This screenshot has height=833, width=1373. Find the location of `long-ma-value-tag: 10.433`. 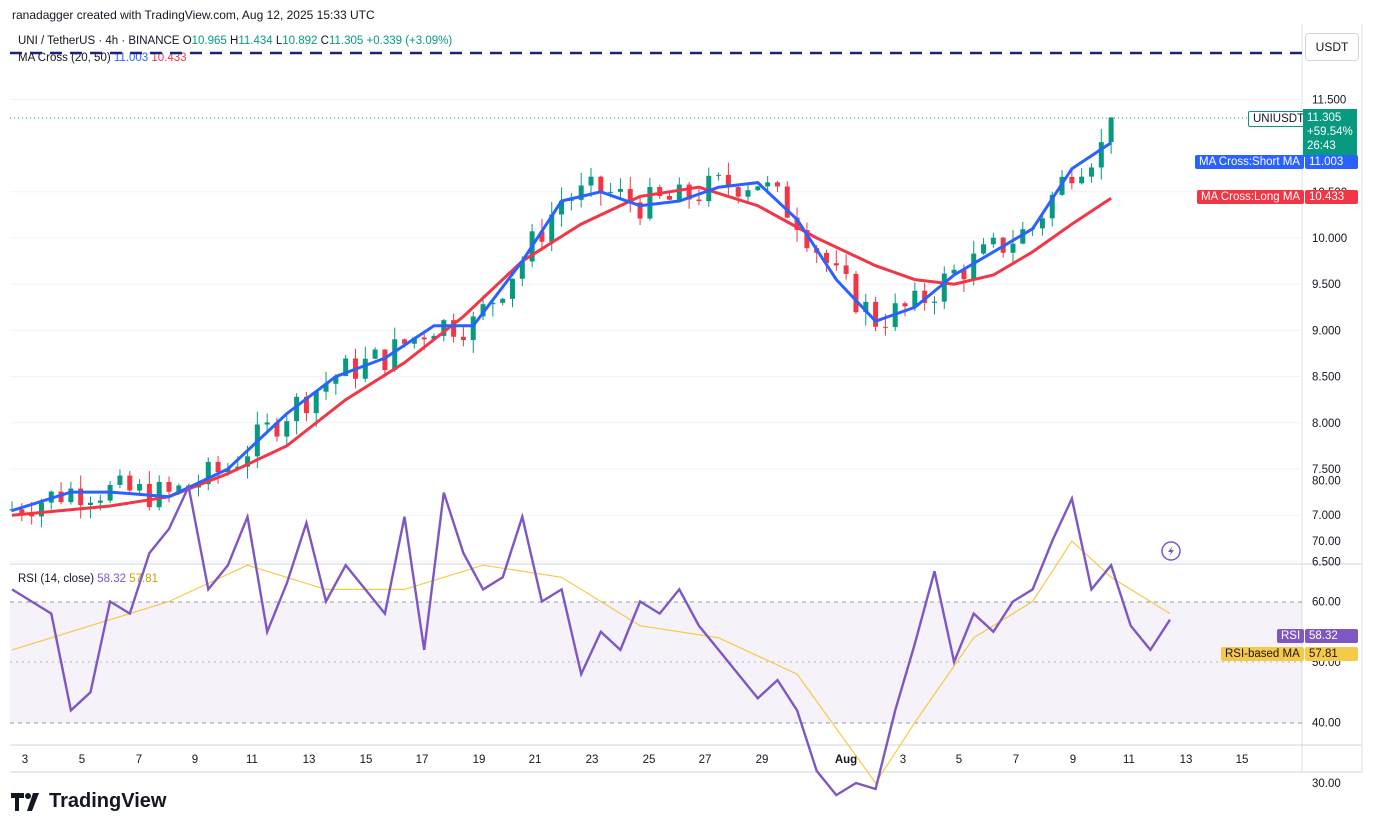

long-ma-value-tag: 10.433 is located at coordinates (1331, 197).